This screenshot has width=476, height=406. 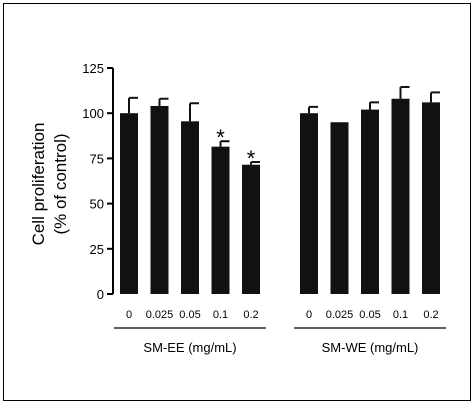 What do you see at coordinates (49, 184) in the screenshot?
I see `y-axis-label: Cell proliferation (% of control)` at bounding box center [49, 184].